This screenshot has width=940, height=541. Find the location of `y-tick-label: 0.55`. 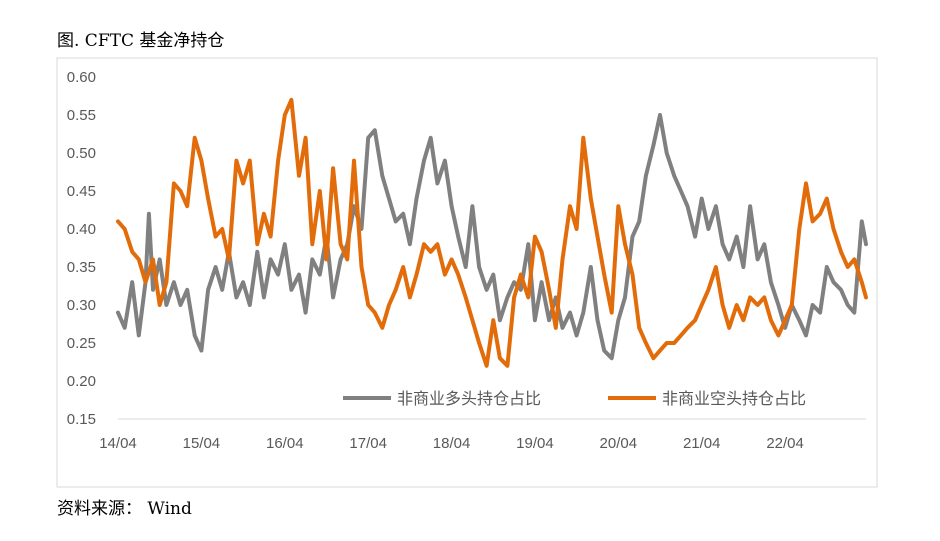

y-tick-label: 0.55 is located at coordinates (81, 115).